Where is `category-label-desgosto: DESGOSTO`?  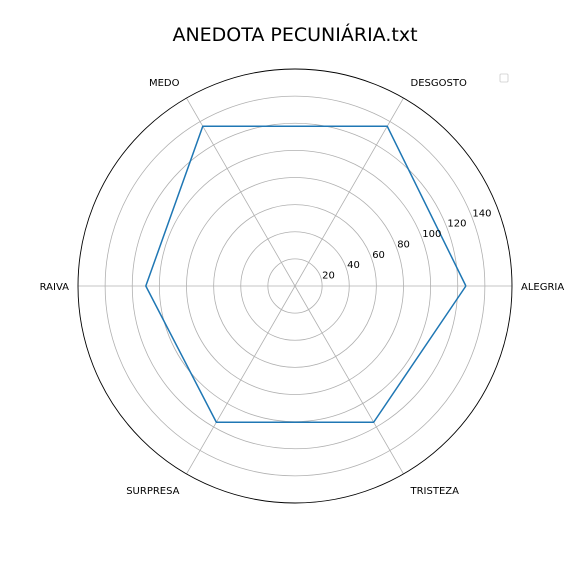 category-label-desgosto: DESGOSTO is located at coordinates (439, 83).